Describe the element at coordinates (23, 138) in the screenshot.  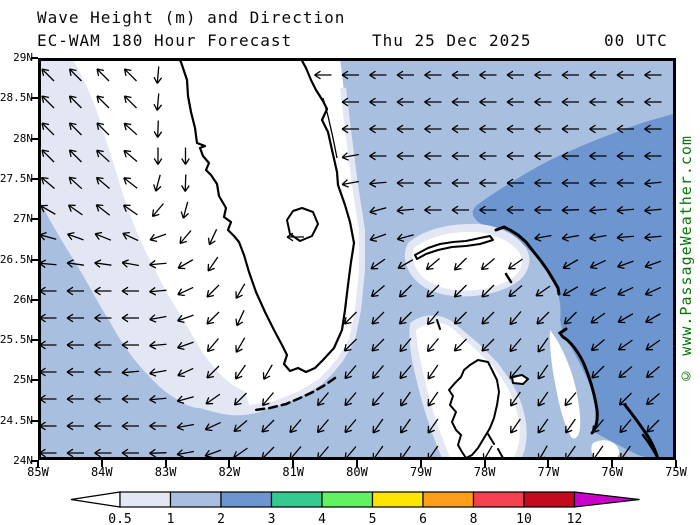
I see `lat-label: 28N` at that location.